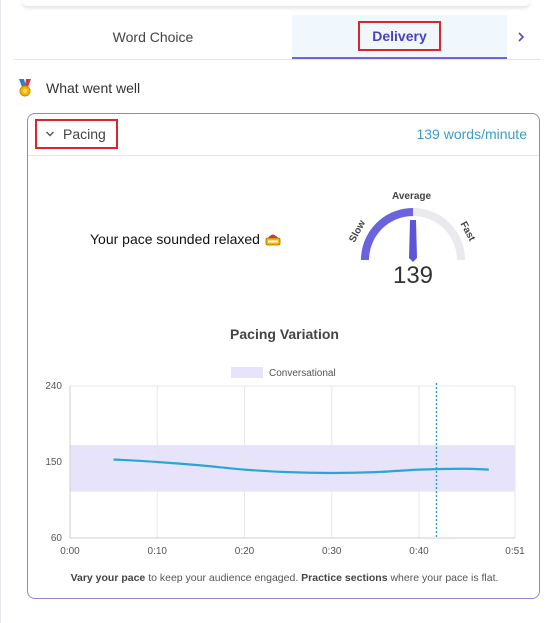 This screenshot has width=550, height=623. I want to click on pace-summary: Your pace sounded relaxed, so click(185, 239).